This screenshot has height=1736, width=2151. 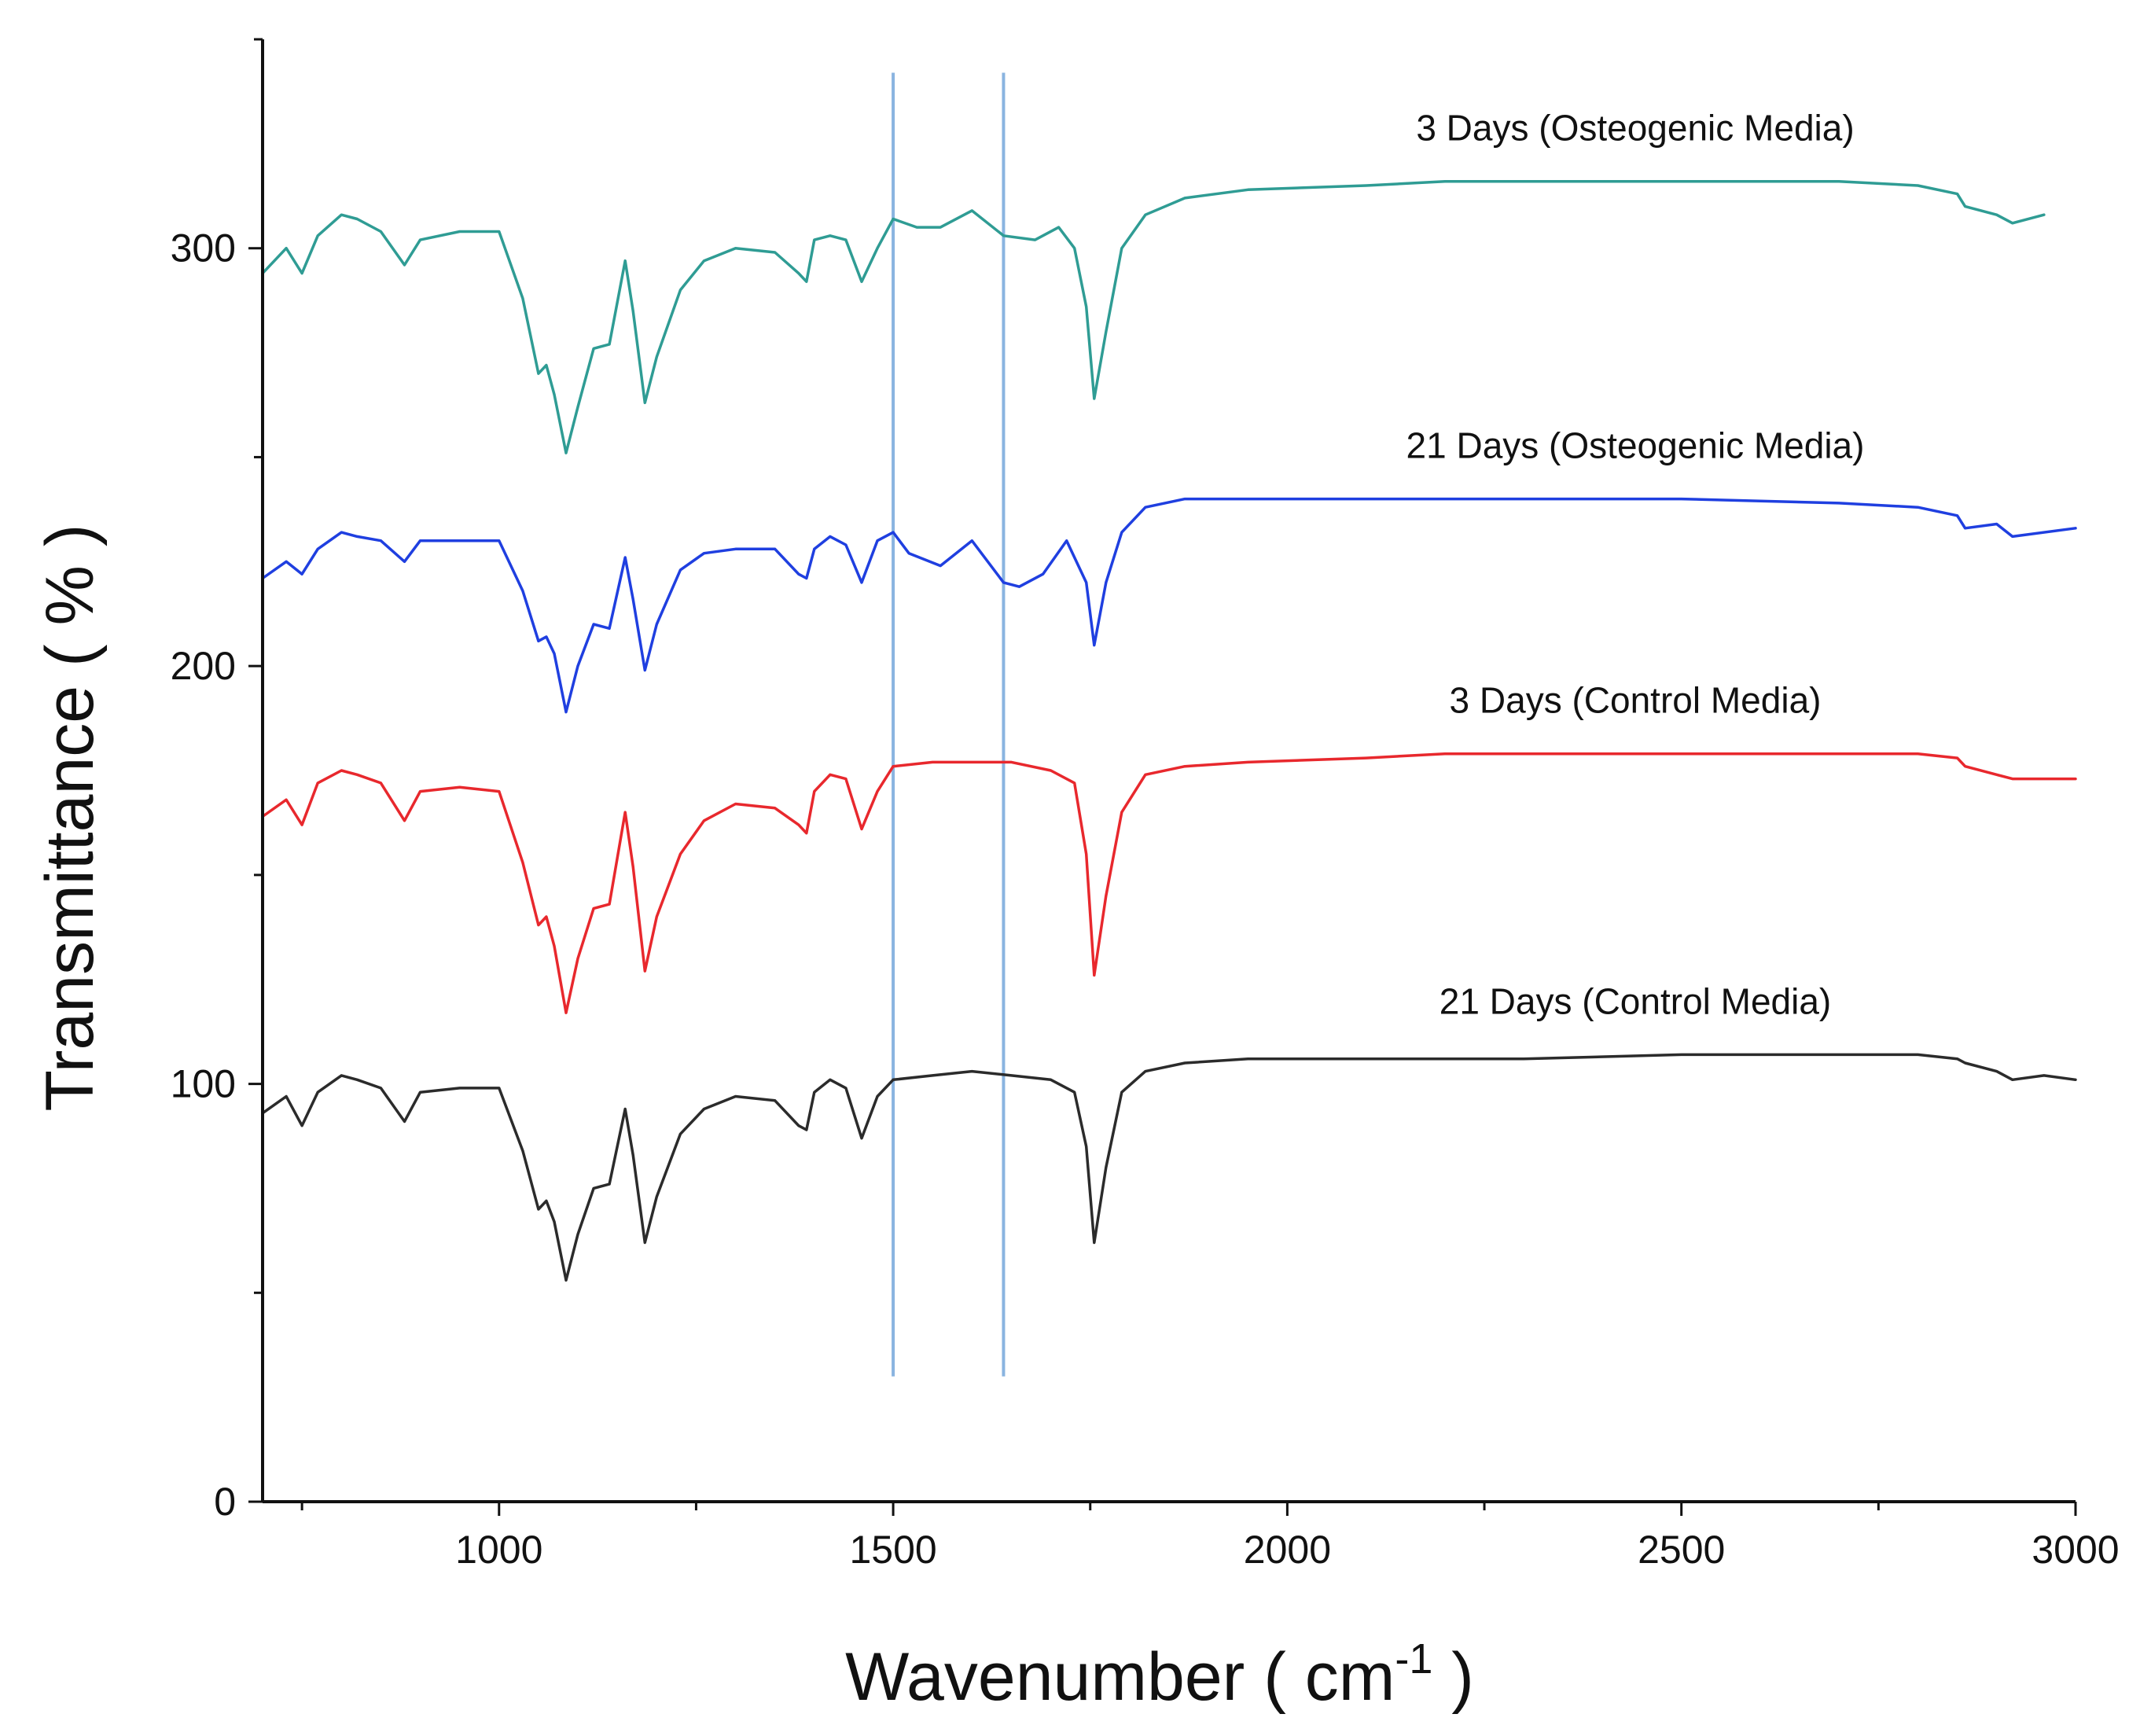 I want to click on y-tick-label-200: 200, so click(x=203, y=666).